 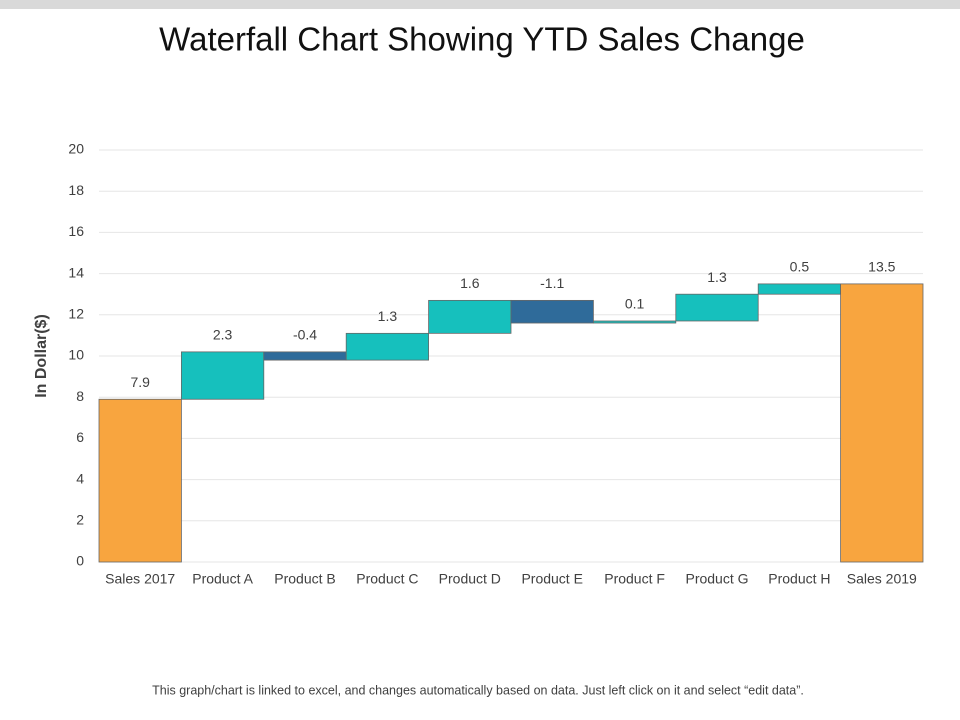 I want to click on y-tick-label: 18, so click(x=76, y=190).